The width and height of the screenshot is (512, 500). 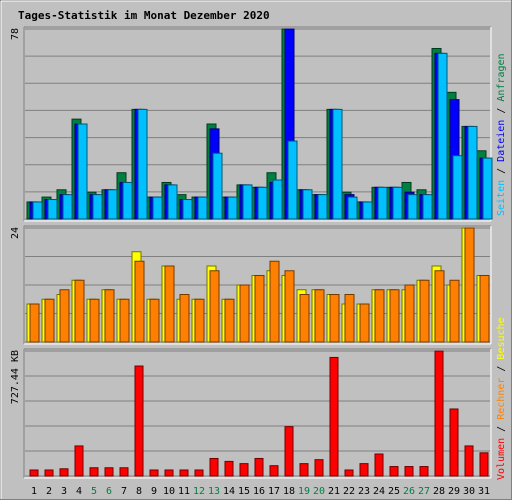 What do you see at coordinates (79, 461) in the screenshot?
I see `bar-volumen-day-4: 4: 175` at bounding box center [79, 461].